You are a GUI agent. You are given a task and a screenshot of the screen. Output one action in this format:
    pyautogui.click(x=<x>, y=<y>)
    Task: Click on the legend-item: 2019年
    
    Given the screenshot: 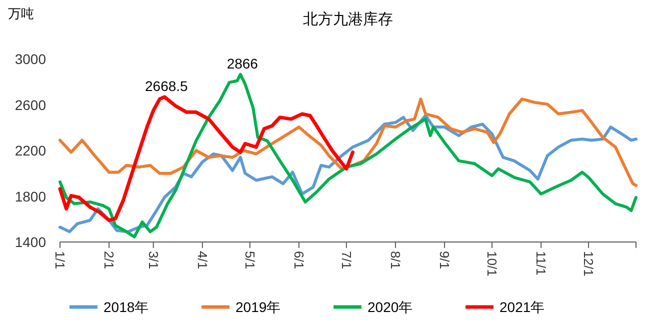 What is the action you would take?
    pyautogui.click(x=241, y=307)
    